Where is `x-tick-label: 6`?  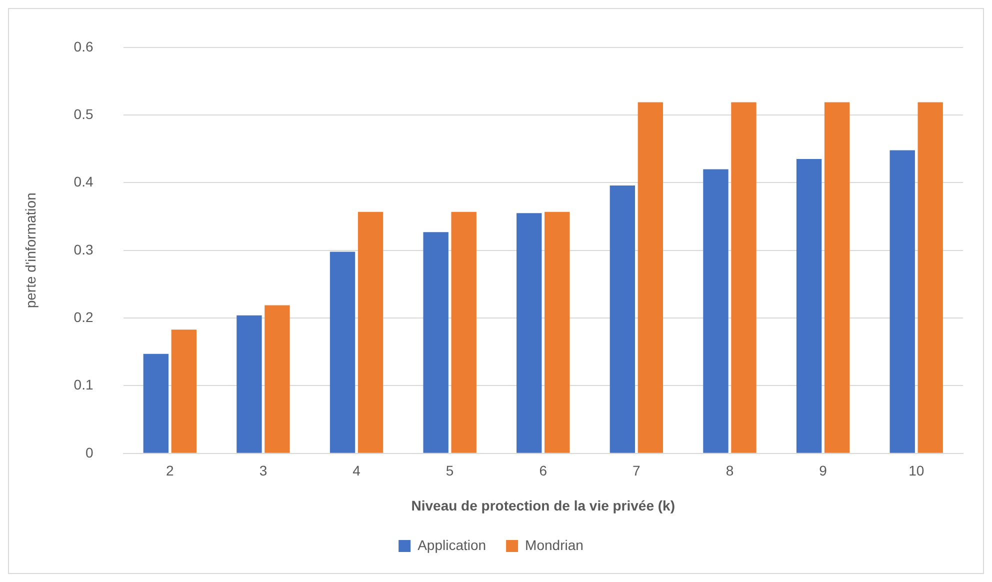 x-tick-label: 6 is located at coordinates (543, 470).